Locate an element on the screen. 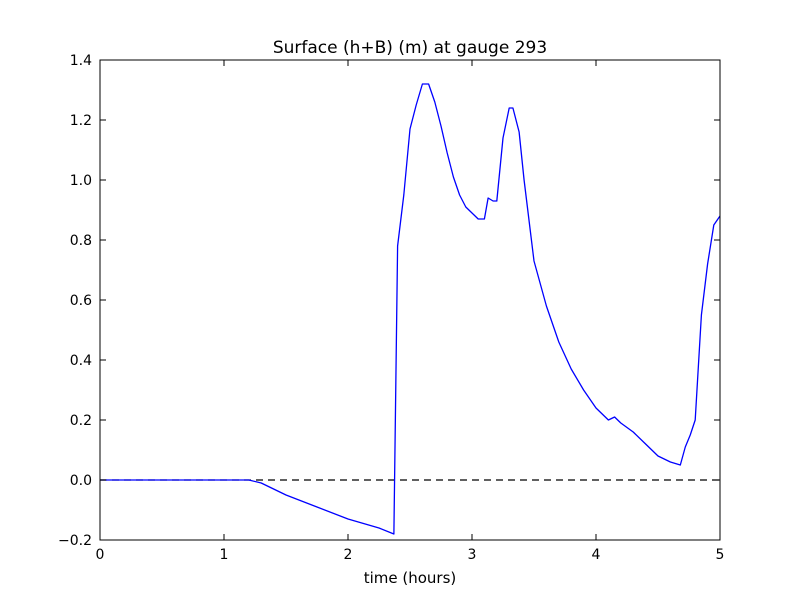 The image size is (800, 600). y-tick-label: 1.2 is located at coordinates (81, 121).